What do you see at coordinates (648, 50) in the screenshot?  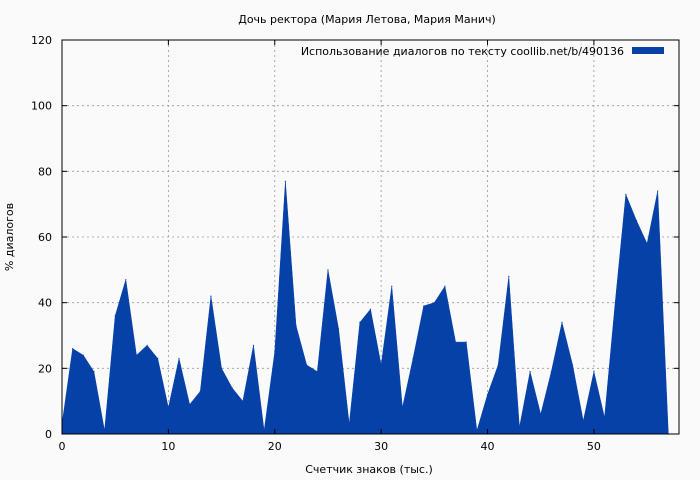 I see `legend-swatch` at bounding box center [648, 50].